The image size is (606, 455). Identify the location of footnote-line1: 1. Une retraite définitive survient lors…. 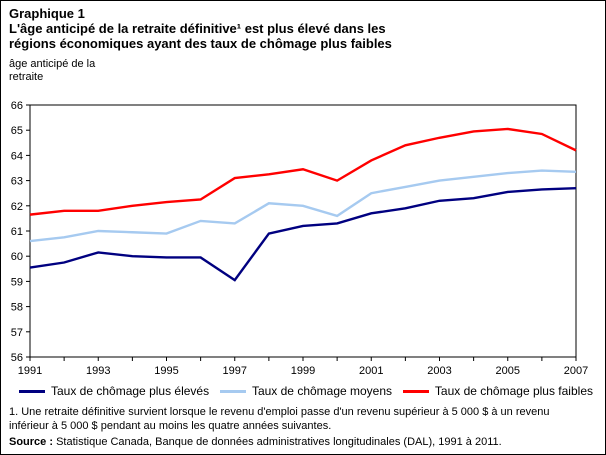
(279, 412).